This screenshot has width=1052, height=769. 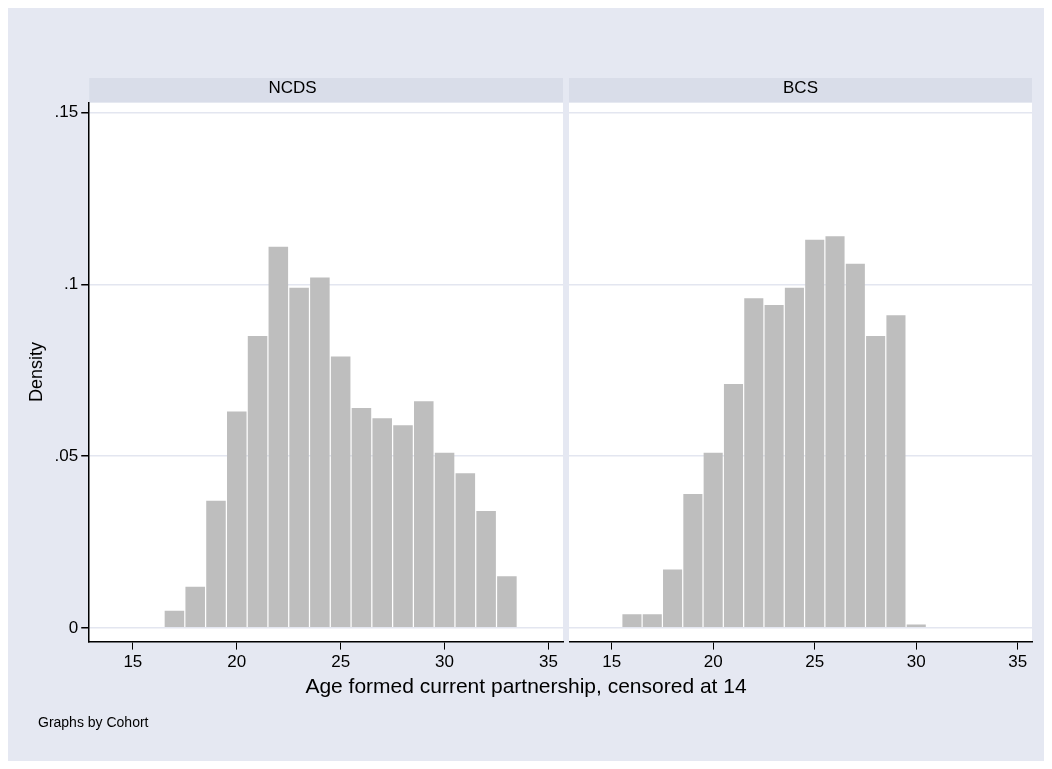 What do you see at coordinates (66, 112) in the screenshot?
I see `y-tick-label: .15` at bounding box center [66, 112].